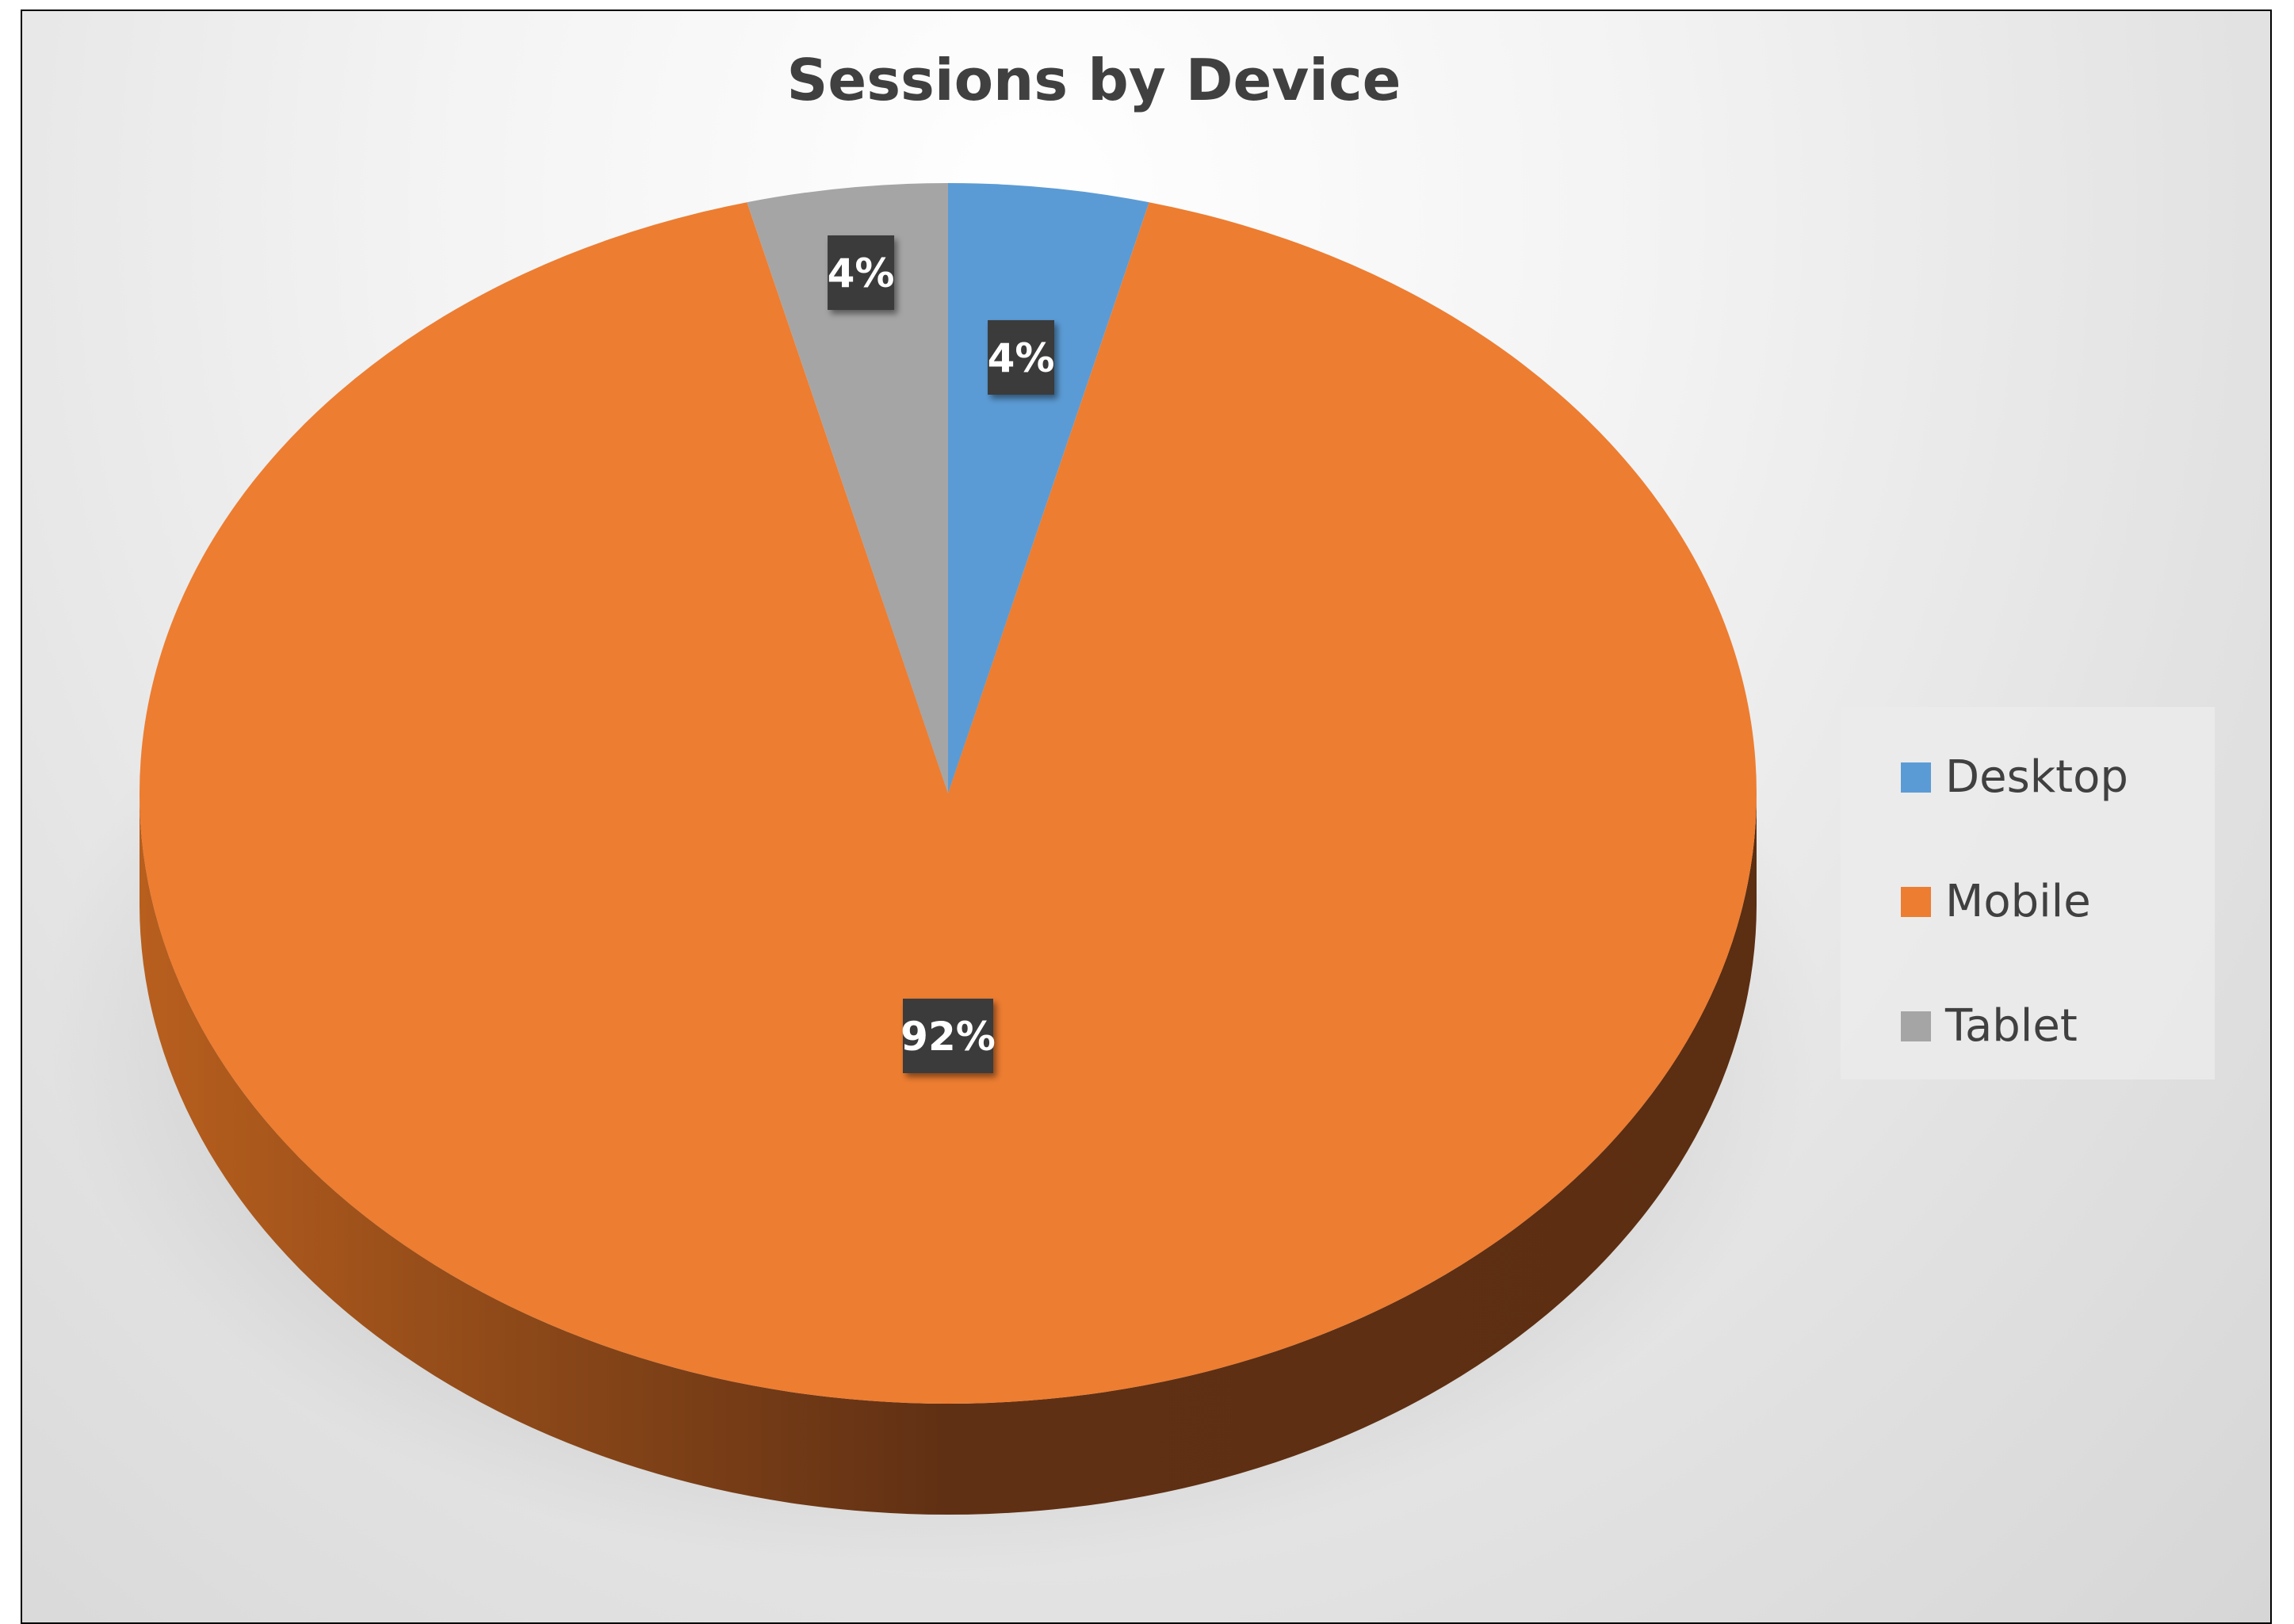 The image size is (2294, 1624). What do you see at coordinates (1916, 902) in the screenshot?
I see `legend-swatch-mobile` at bounding box center [1916, 902].